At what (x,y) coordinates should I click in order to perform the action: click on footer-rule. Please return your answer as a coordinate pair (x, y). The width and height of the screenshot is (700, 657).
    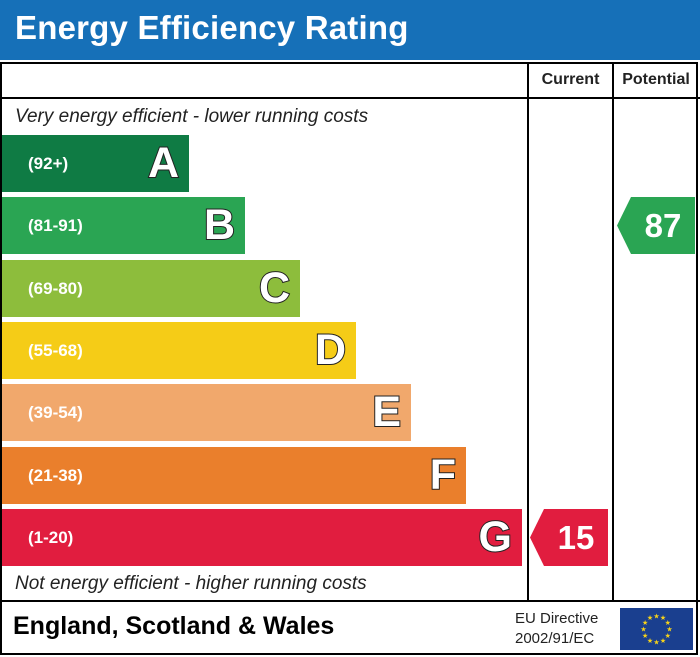
    Looking at the image, I should click on (350, 601).